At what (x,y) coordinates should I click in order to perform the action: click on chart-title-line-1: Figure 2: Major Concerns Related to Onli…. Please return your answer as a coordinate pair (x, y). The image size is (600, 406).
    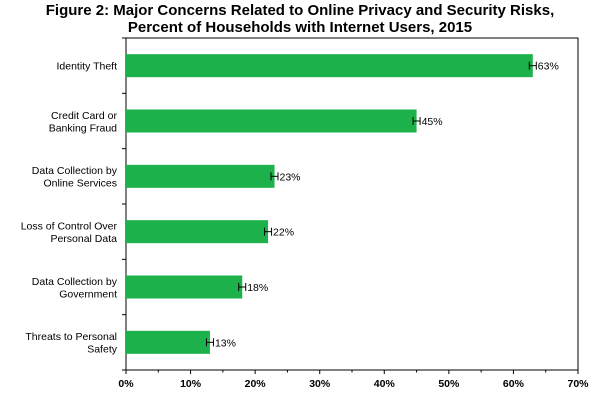
    Looking at the image, I should click on (300, 10).